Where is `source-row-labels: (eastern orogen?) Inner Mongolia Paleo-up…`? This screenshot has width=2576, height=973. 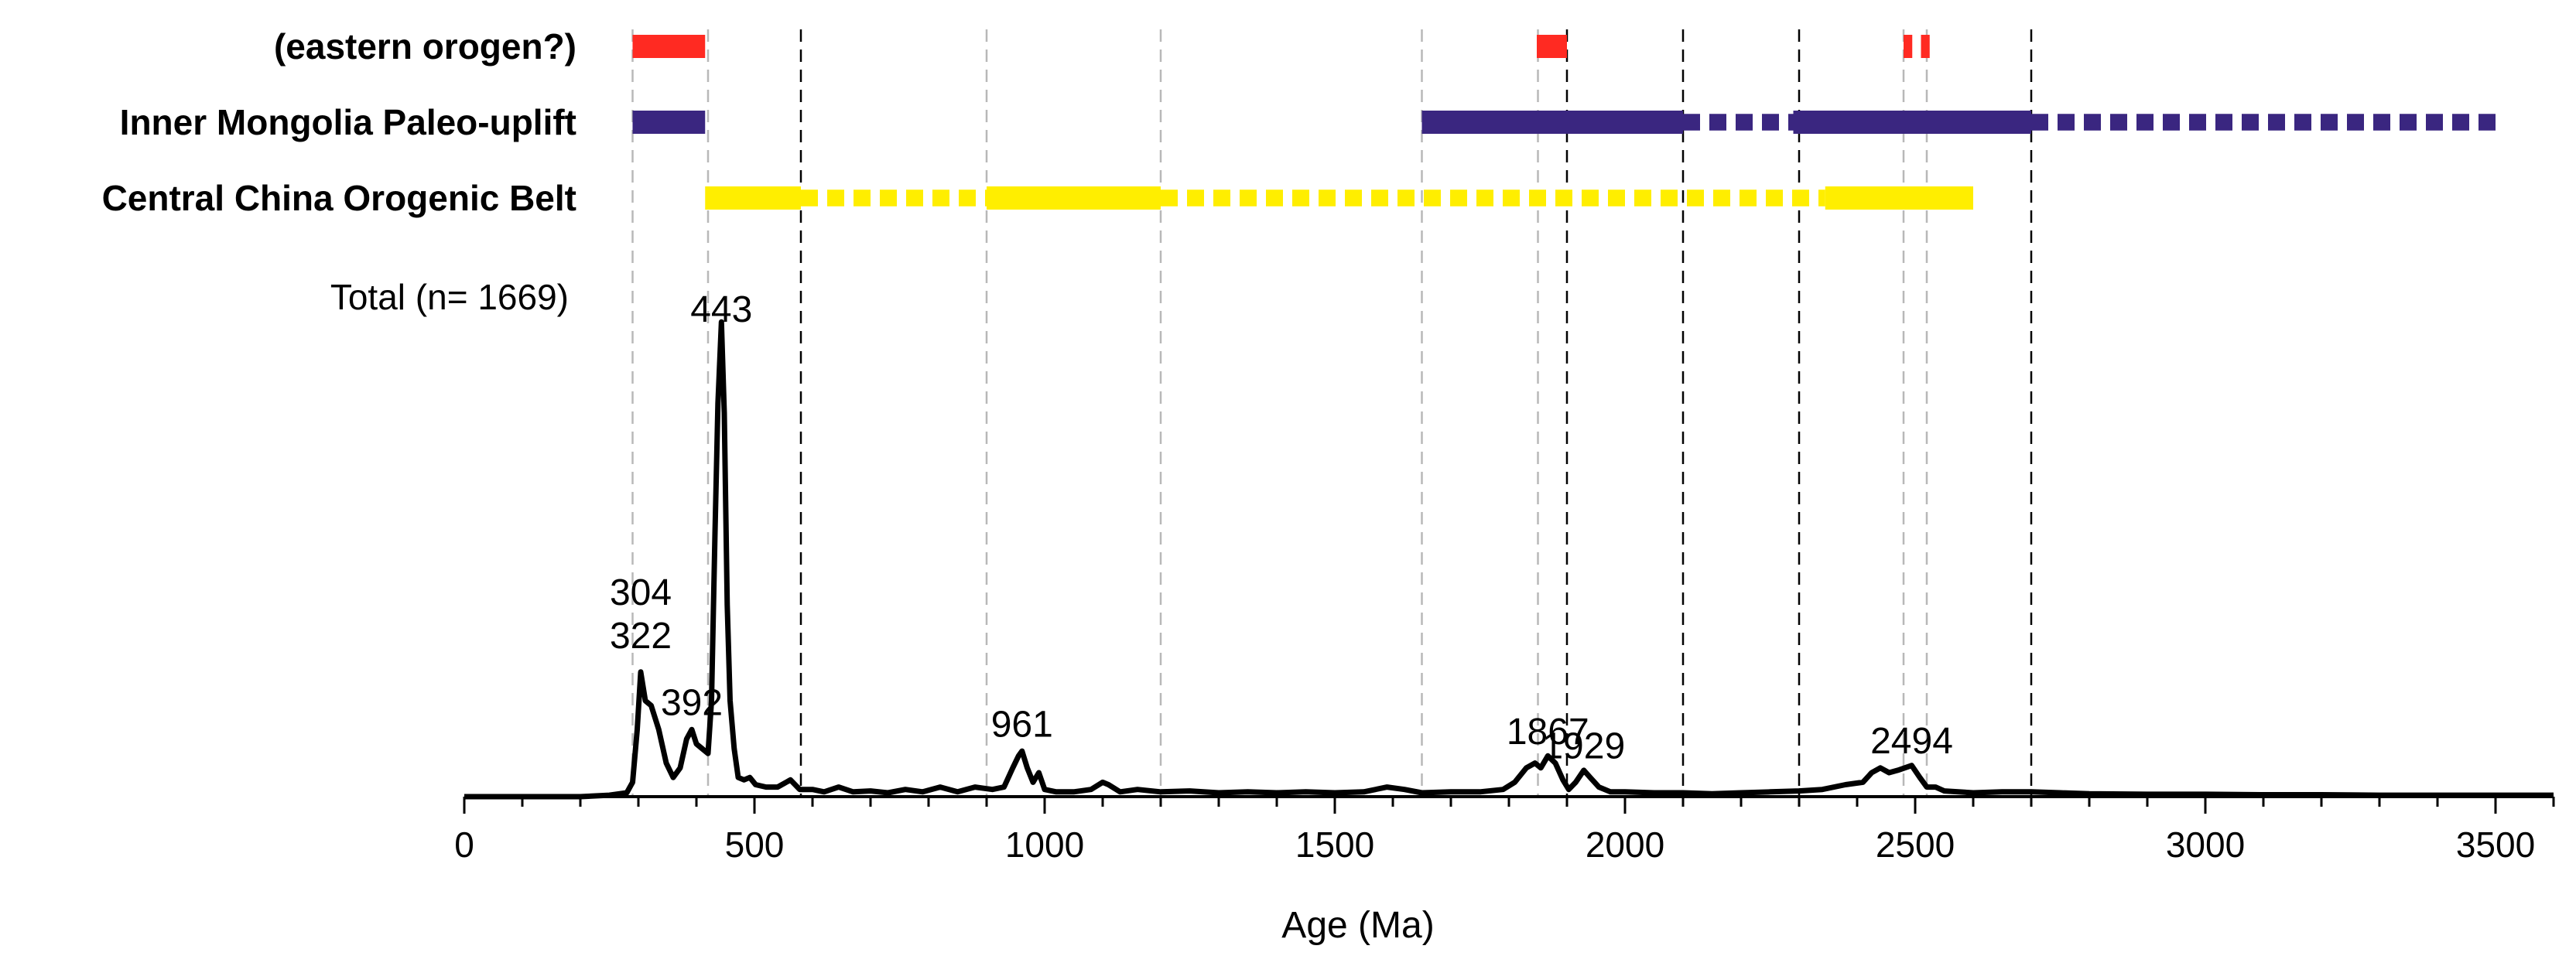 source-row-labels: (eastern orogen?) Inner Mongolia Paleo-up… is located at coordinates (339, 122).